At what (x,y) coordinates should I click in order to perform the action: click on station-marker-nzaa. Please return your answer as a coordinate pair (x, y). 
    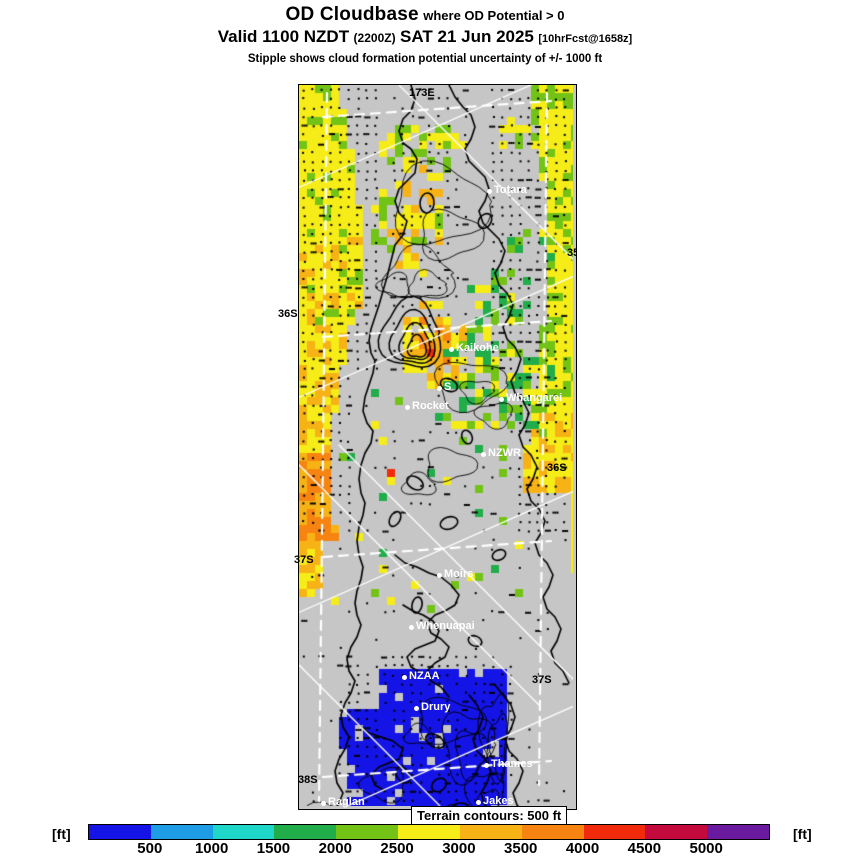
    Looking at the image, I should click on (404, 677).